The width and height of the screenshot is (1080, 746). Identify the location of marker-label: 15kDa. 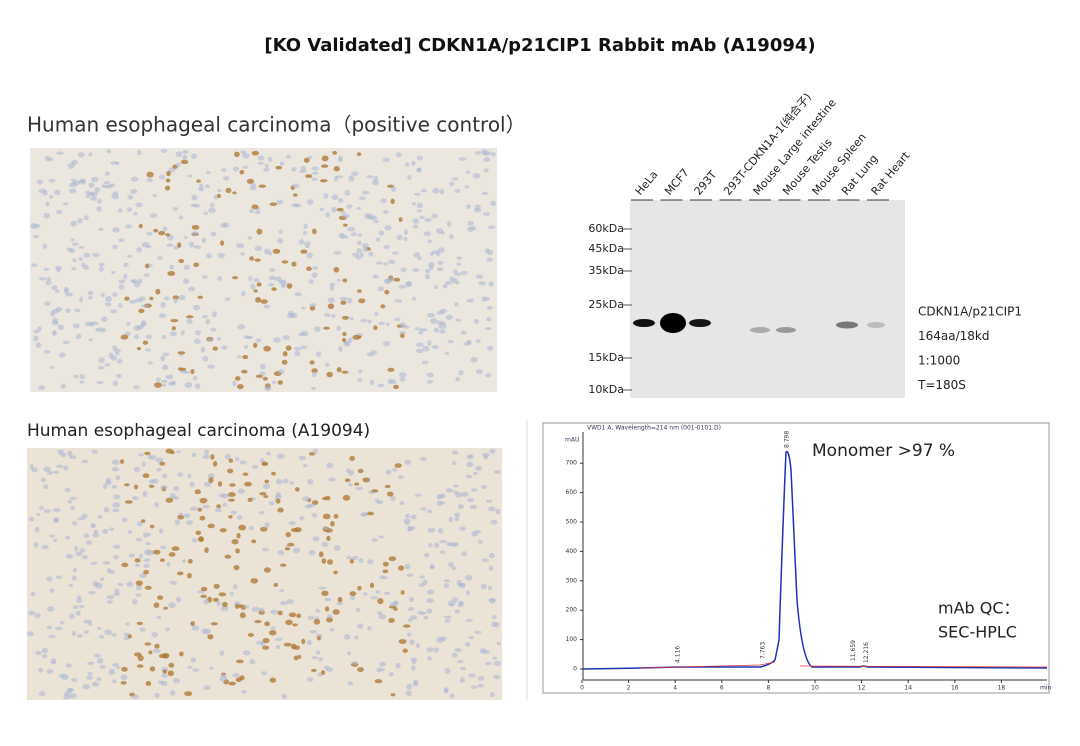
(606, 357).